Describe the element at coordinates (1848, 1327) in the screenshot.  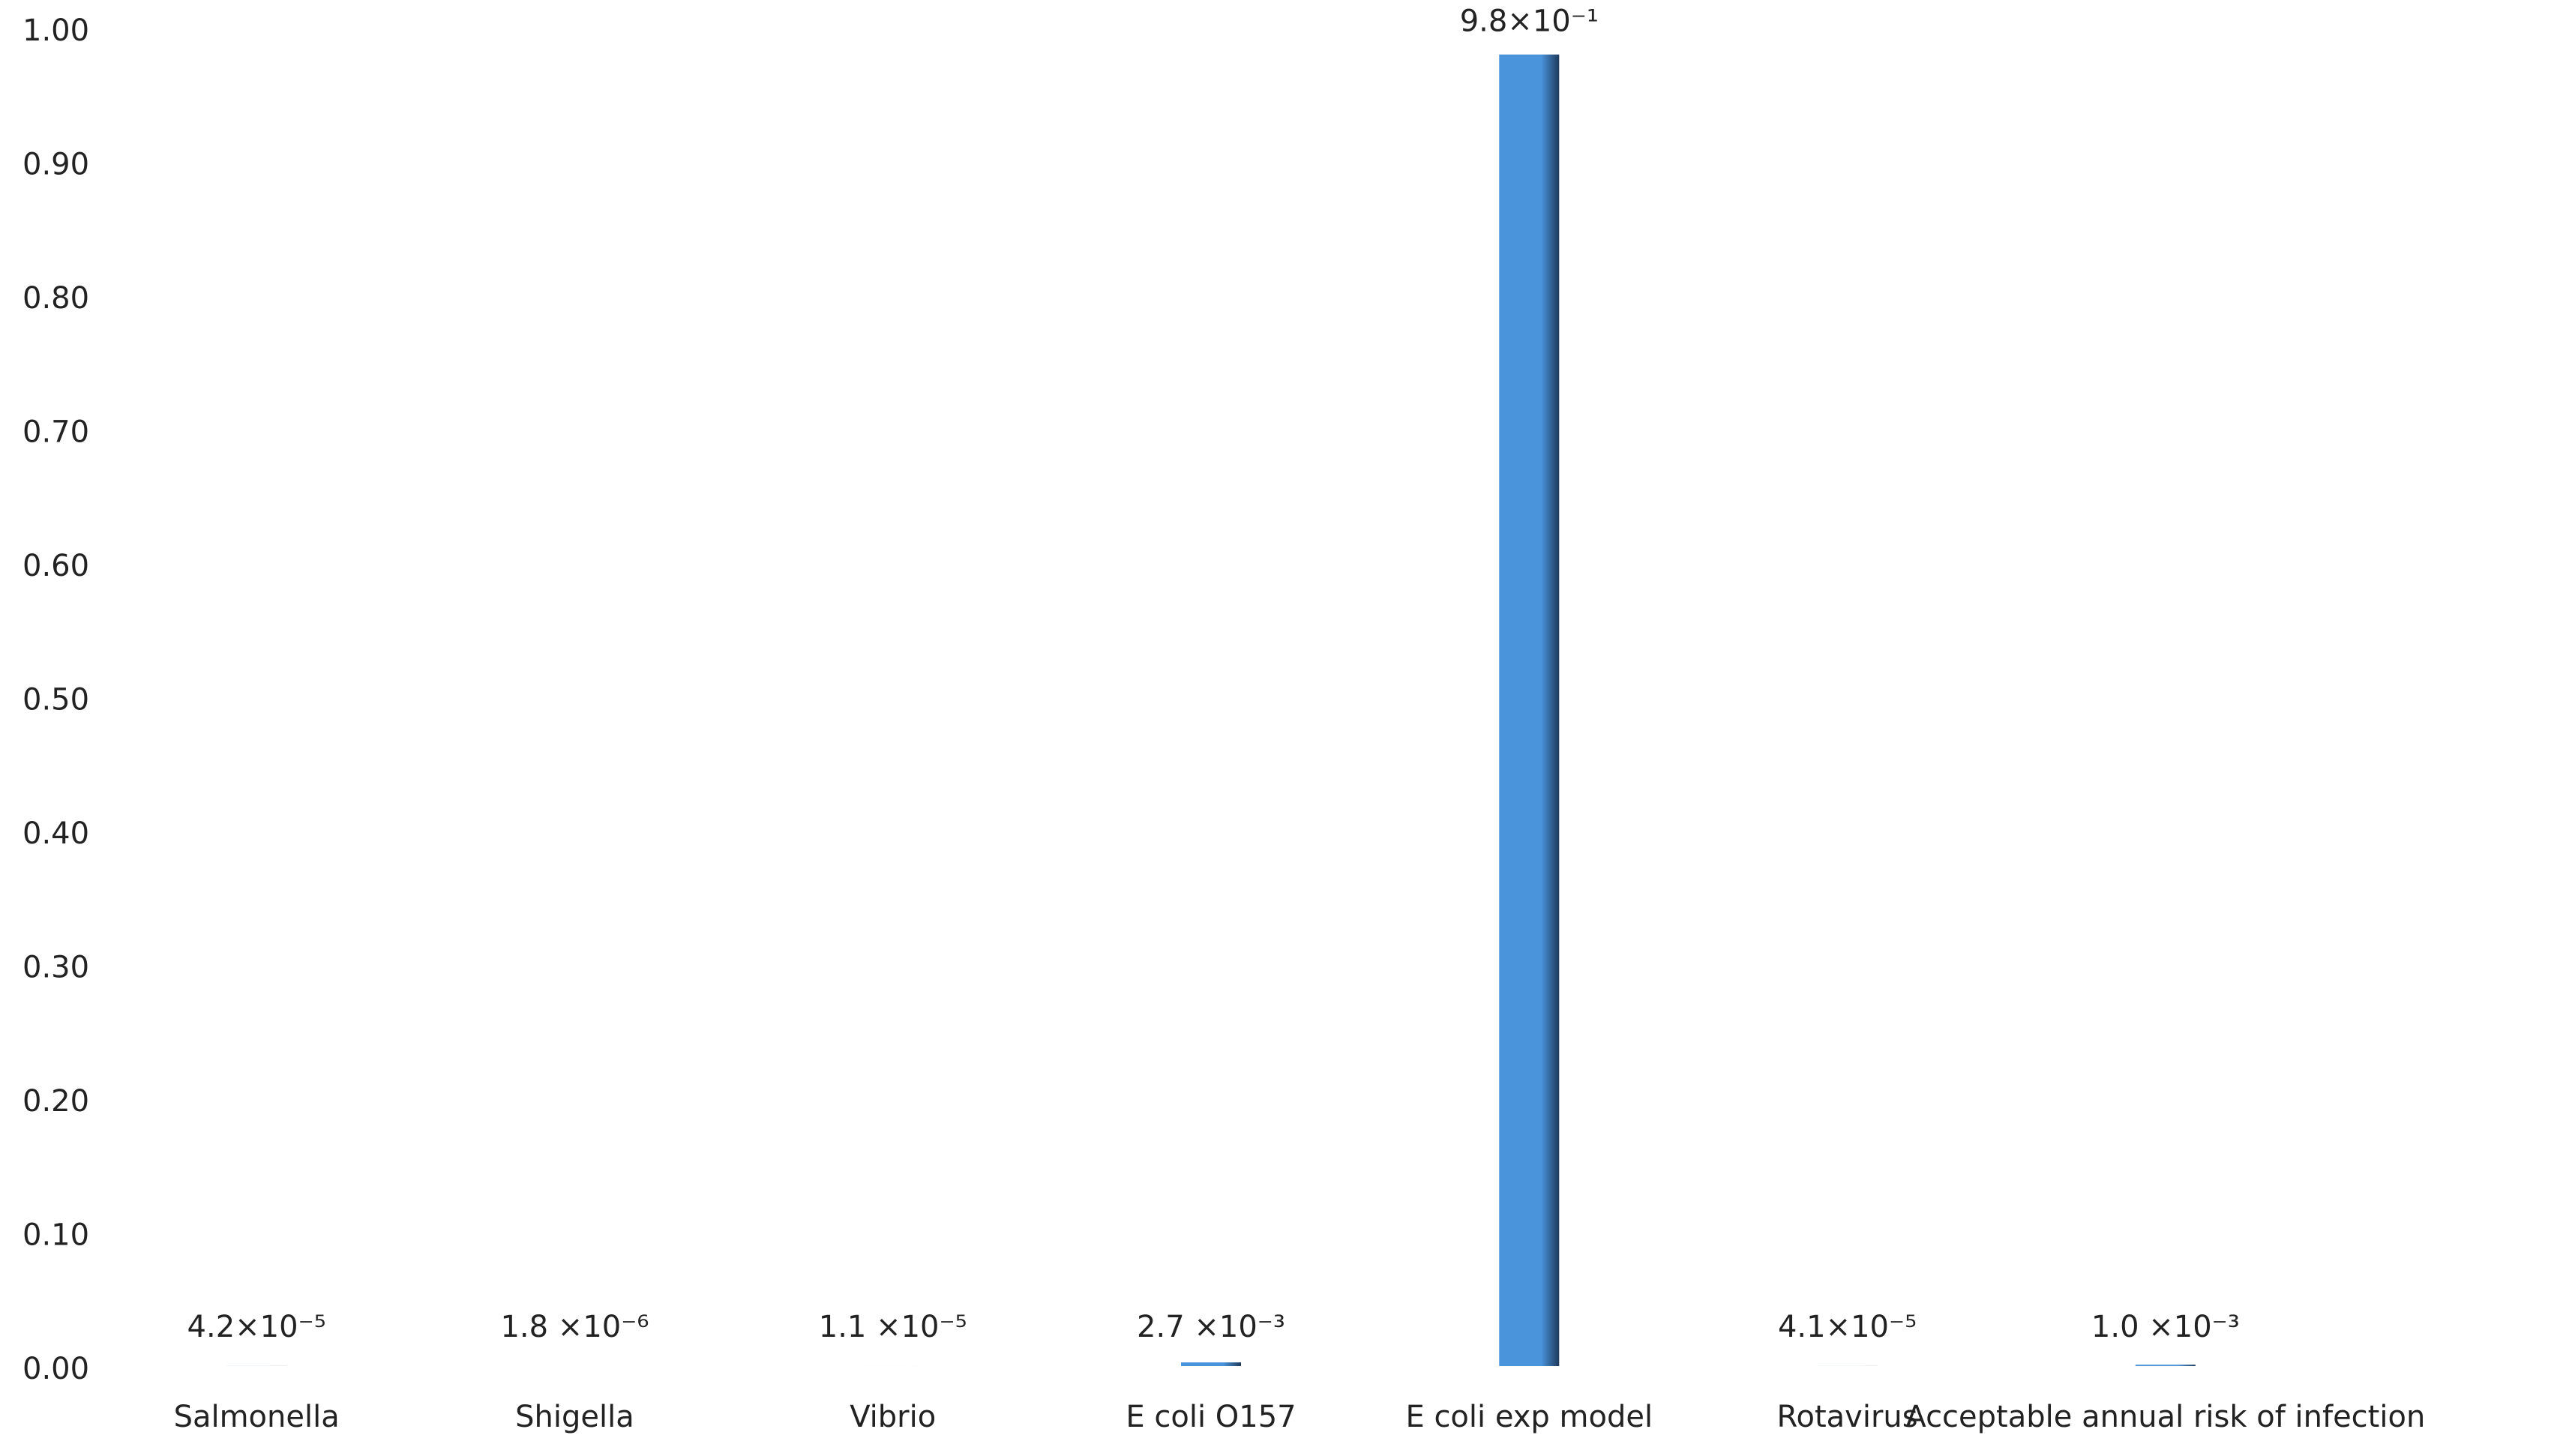
I see `value-label: 4.1×10⁻⁵` at that location.